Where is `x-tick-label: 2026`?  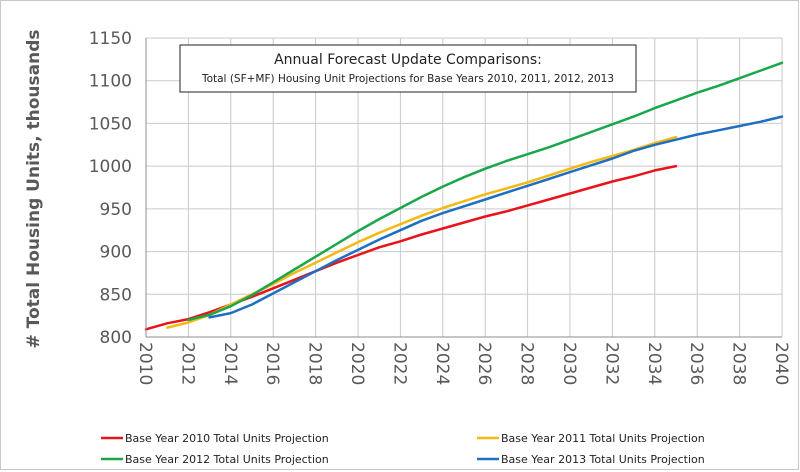
x-tick-label: 2026 is located at coordinates (484, 363).